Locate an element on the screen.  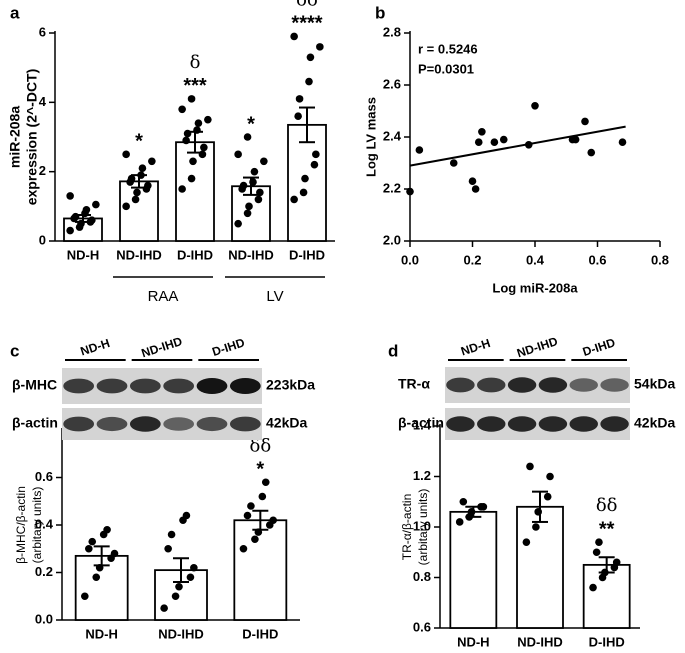
y-tick-label: 2.8 is located at coordinates (392, 31).